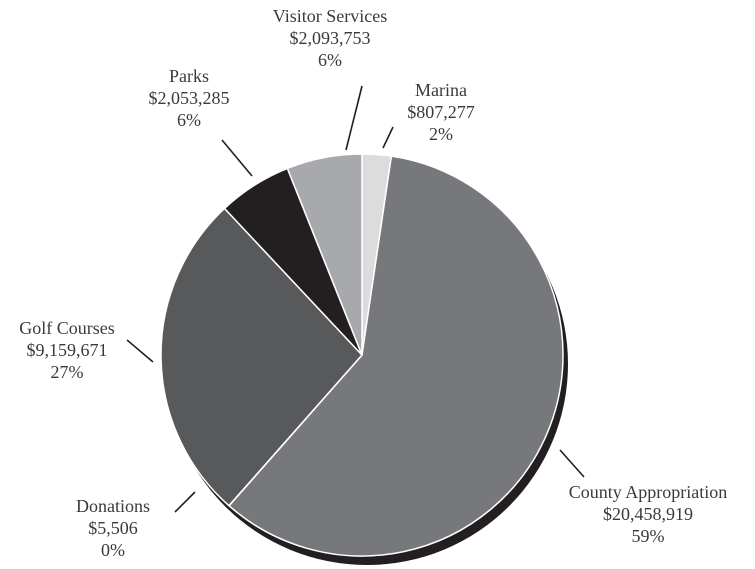 This screenshot has width=755, height=569. Describe the element at coordinates (330, 38) in the screenshot. I see `slice-label-value: $2,093,753` at that location.